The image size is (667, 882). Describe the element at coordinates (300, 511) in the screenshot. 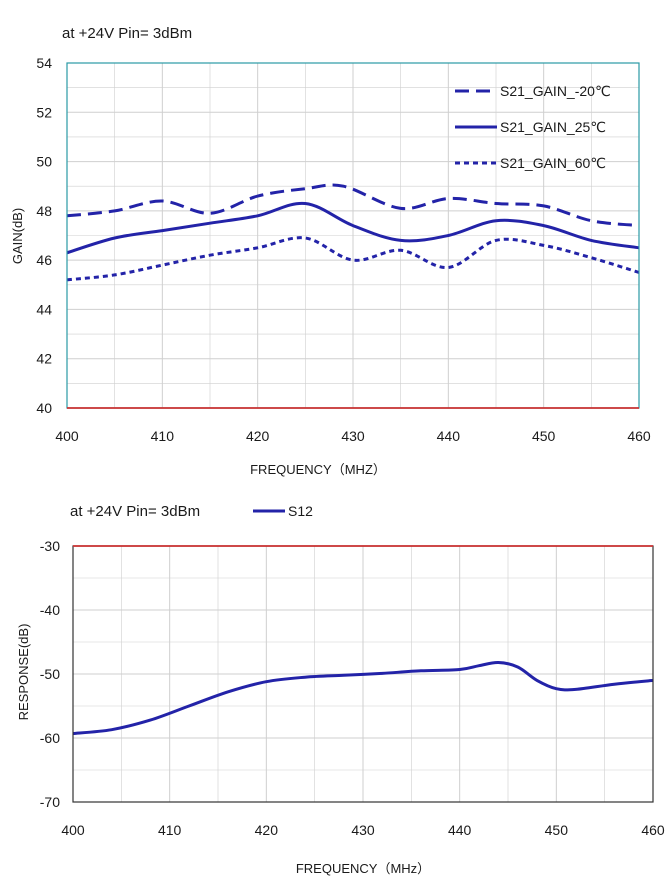

I see `legend-label: S12` at that location.